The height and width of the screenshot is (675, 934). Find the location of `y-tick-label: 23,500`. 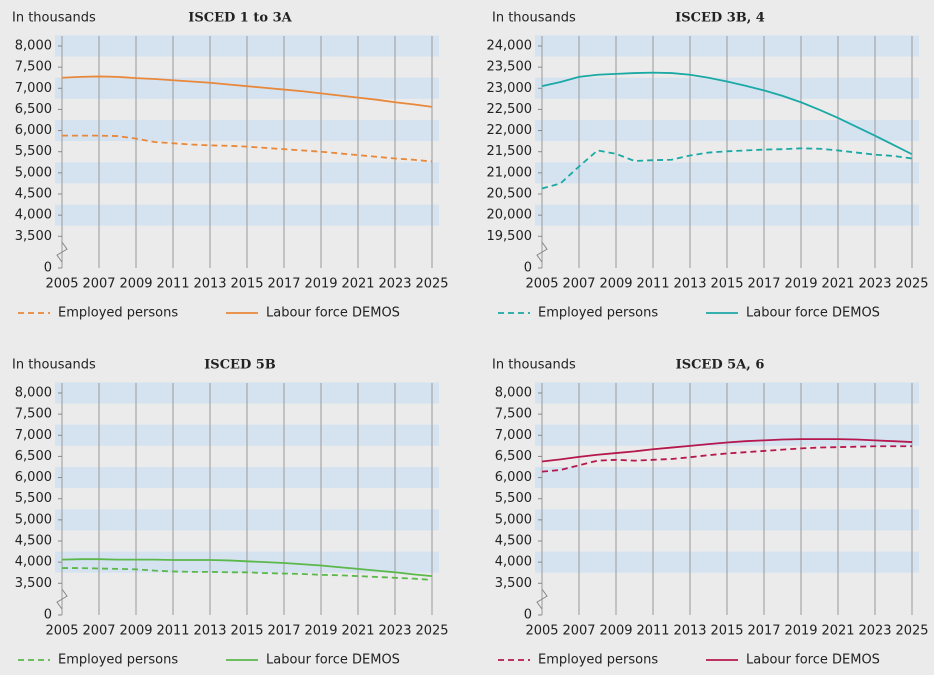

y-tick-label: 23,500 is located at coordinates (510, 67).